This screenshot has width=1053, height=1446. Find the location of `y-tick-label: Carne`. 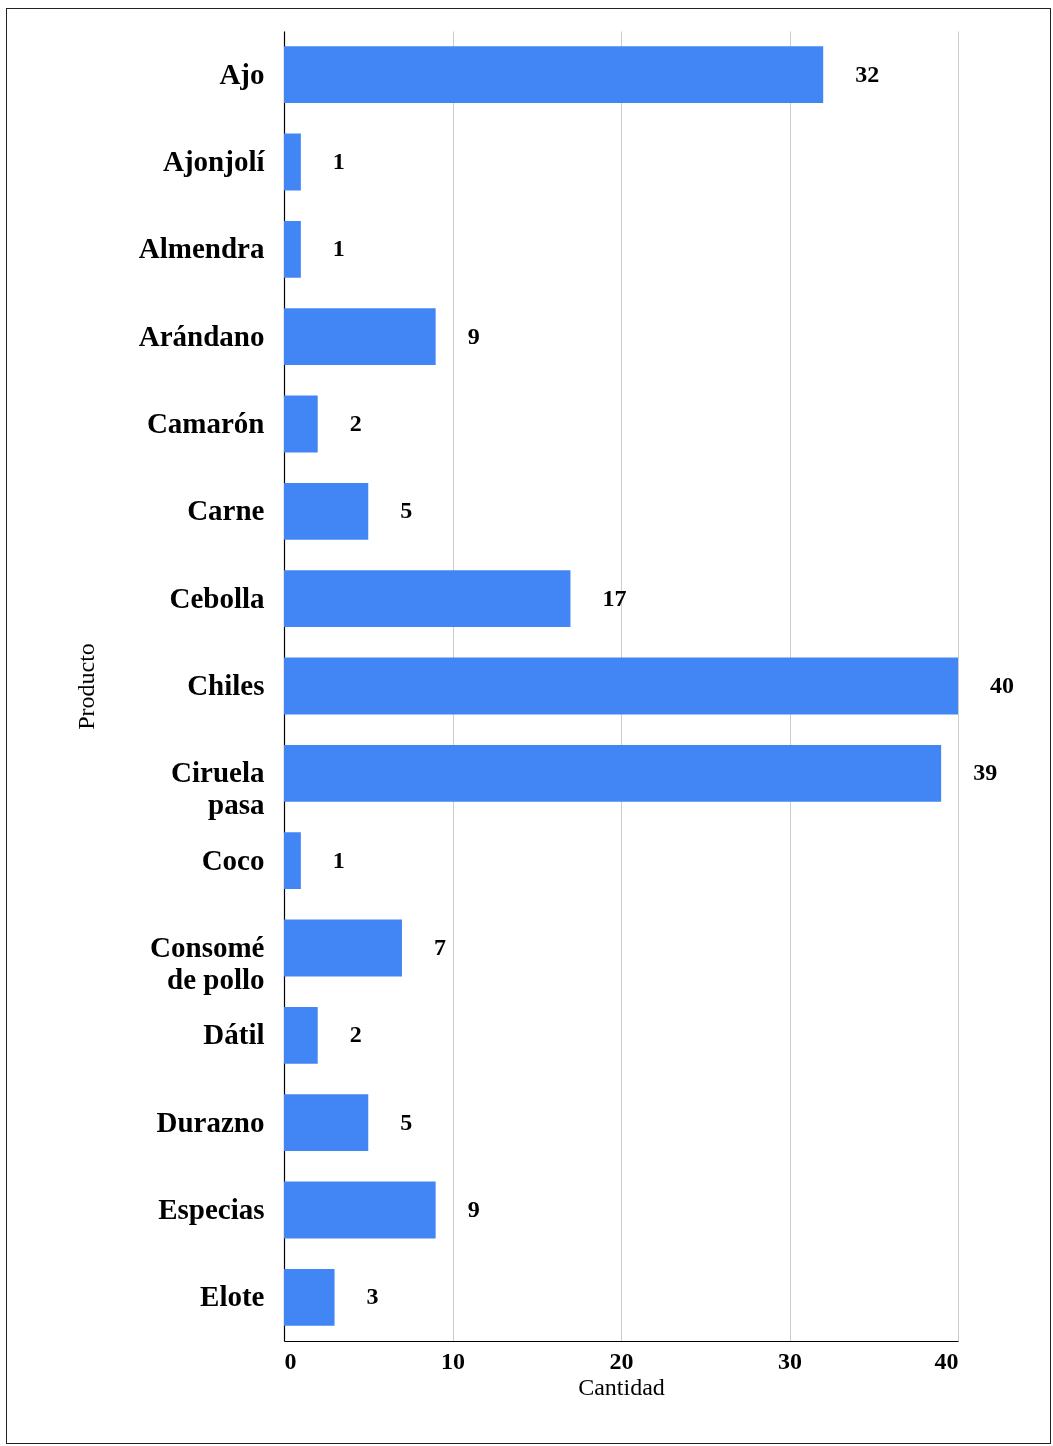

y-tick-label: Carne is located at coordinates (226, 510).